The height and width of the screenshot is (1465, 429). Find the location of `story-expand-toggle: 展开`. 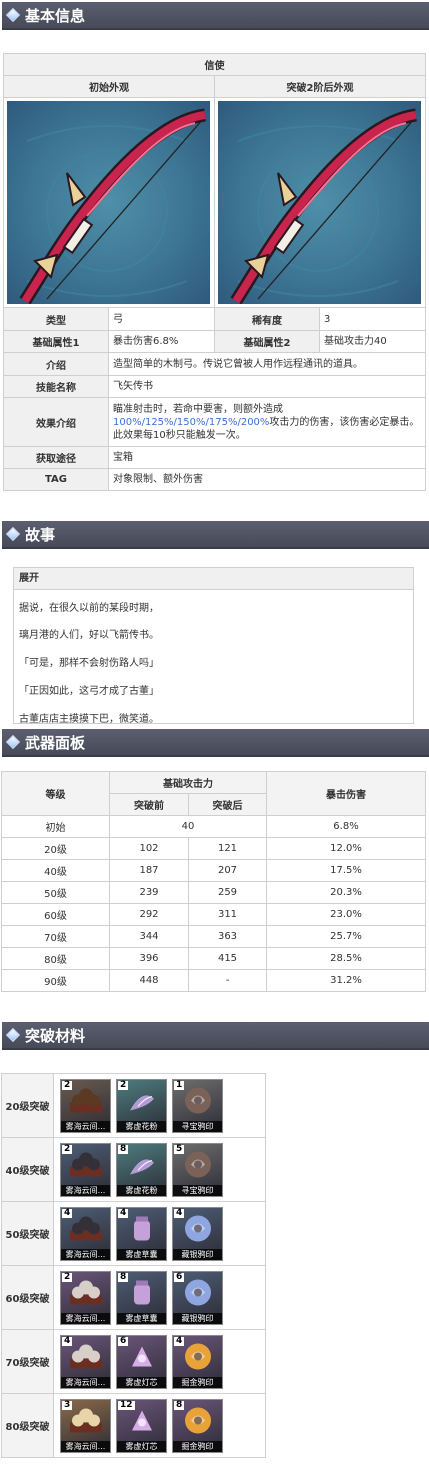

story-expand-toggle: 展开 is located at coordinates (213, 579).